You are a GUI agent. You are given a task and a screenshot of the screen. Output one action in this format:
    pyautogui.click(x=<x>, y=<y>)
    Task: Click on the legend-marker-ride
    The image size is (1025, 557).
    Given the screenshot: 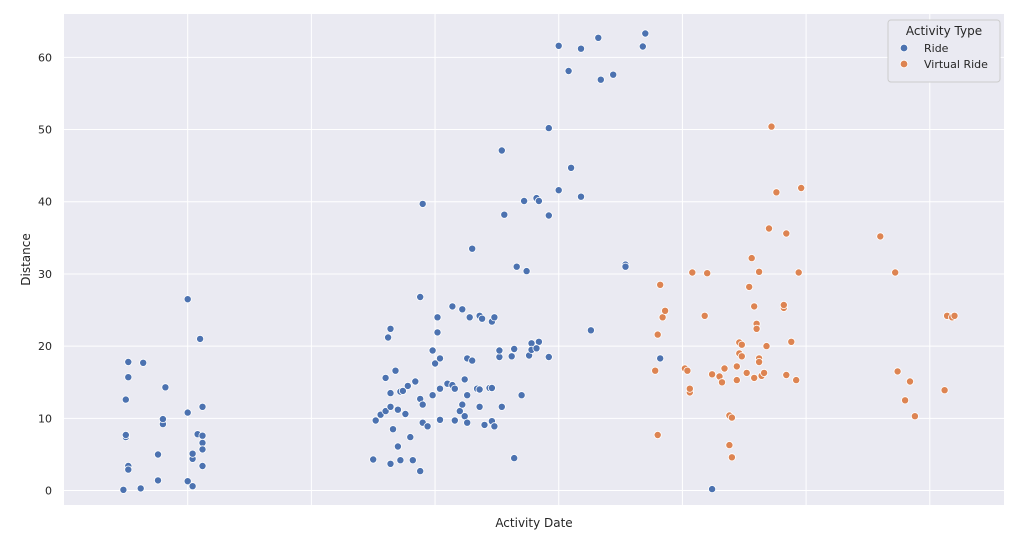 What is the action you would take?
    pyautogui.click(x=904, y=48)
    